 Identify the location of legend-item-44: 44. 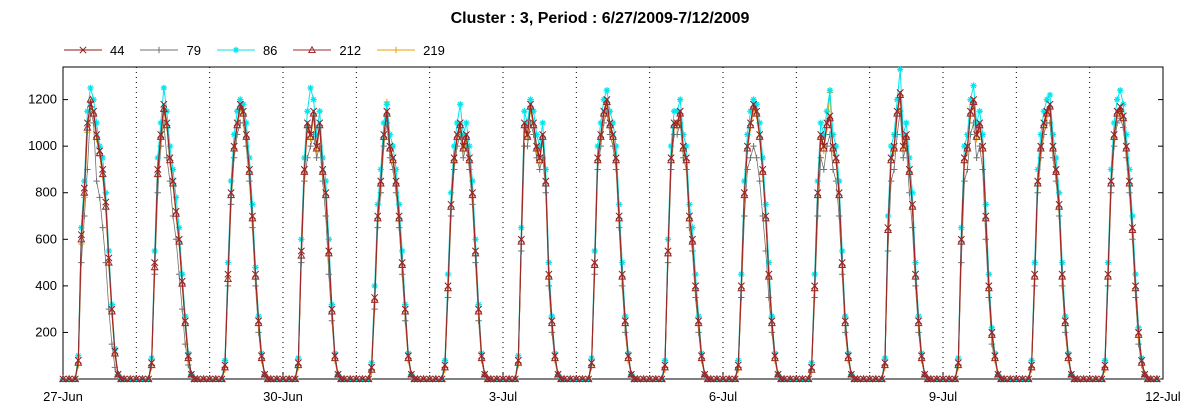
(93, 50).